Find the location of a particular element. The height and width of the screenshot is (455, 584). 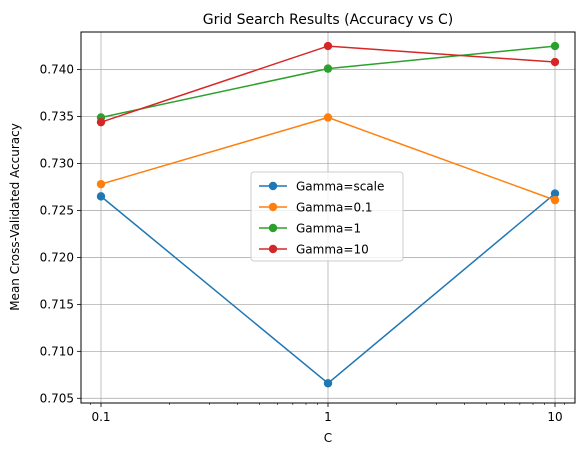

x-axis-label: C is located at coordinates (328, 438).